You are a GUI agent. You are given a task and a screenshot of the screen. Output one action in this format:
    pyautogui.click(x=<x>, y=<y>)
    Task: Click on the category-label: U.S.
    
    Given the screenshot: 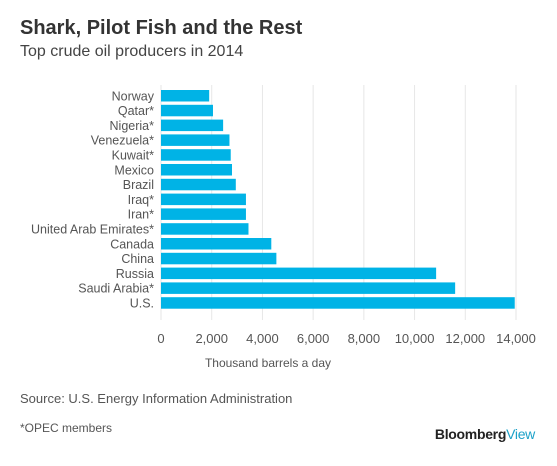 What is the action you would take?
    pyautogui.click(x=142, y=303)
    